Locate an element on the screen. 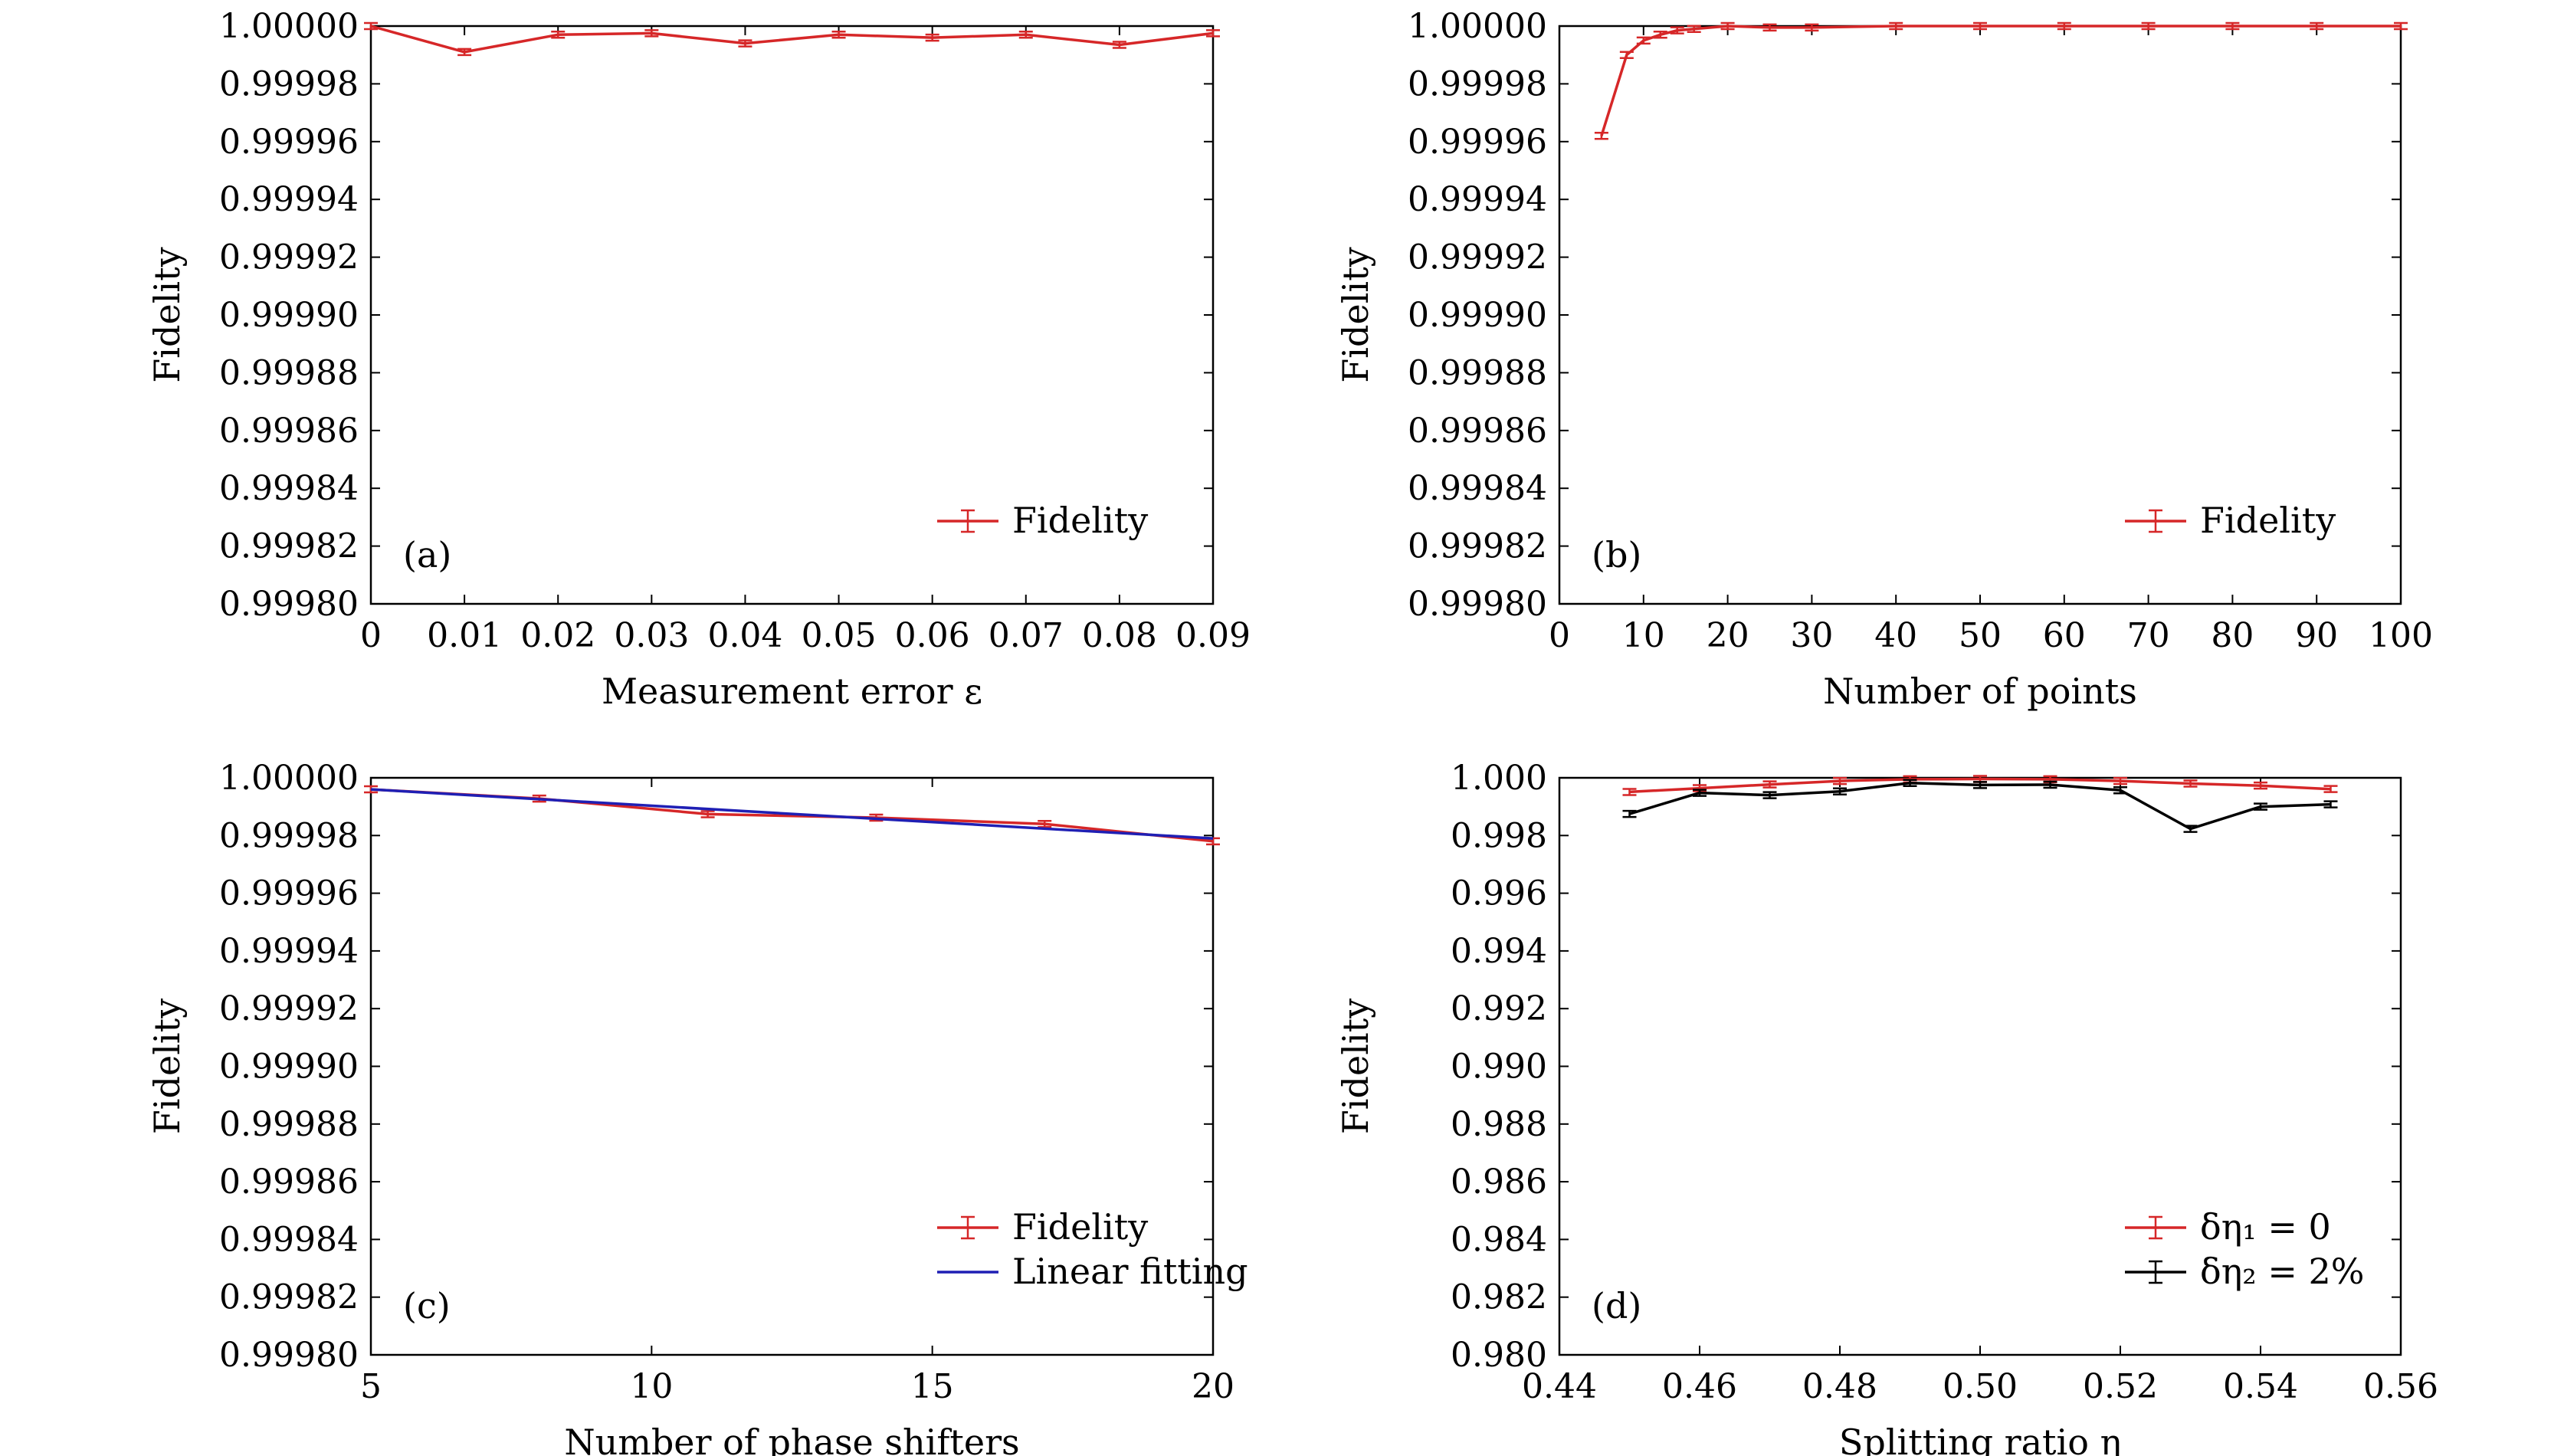  y-tick-label: 0.982 is located at coordinates (1499, 1297).